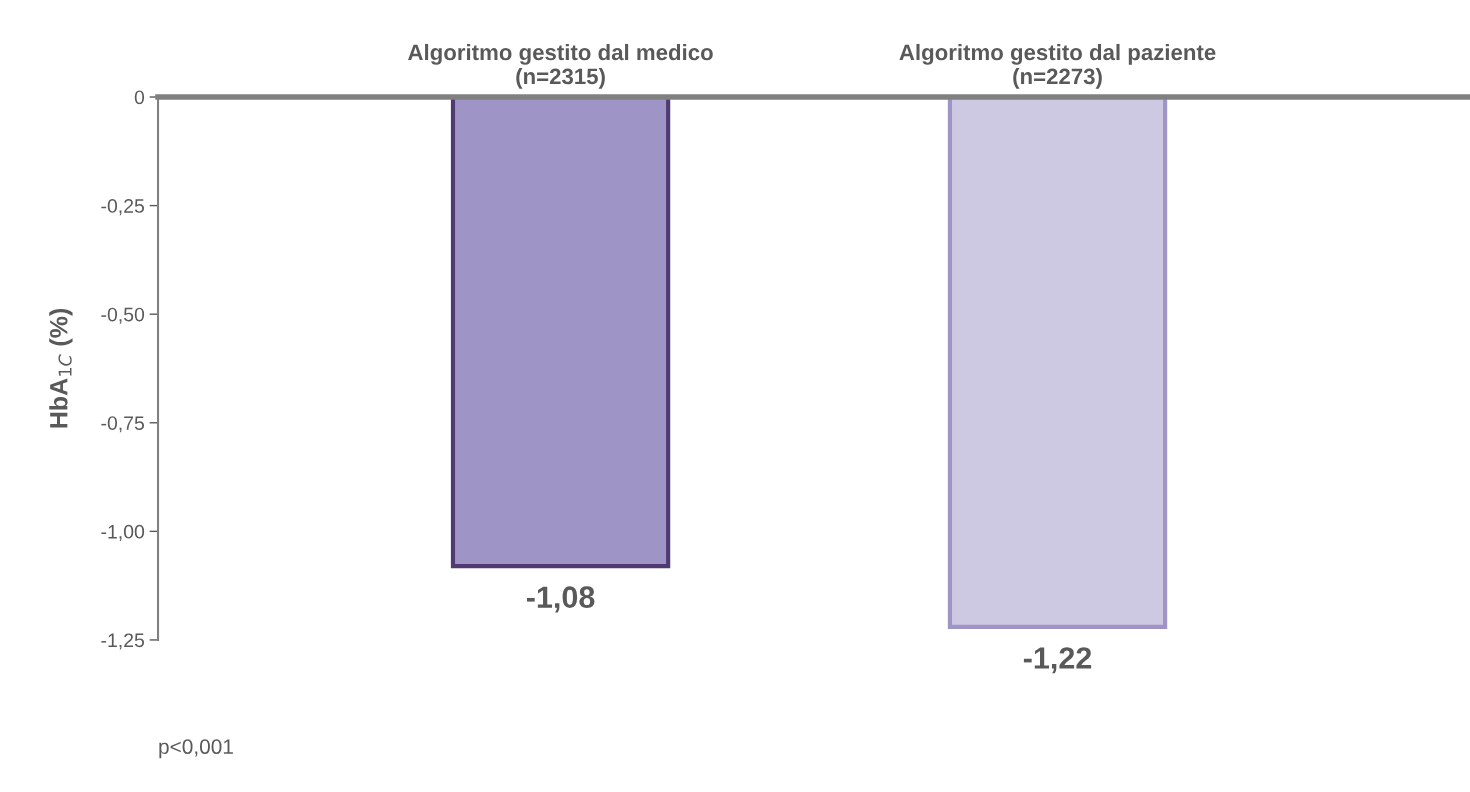 The height and width of the screenshot is (792, 1470). Describe the element at coordinates (123, 207) in the screenshot. I see `y-tick-label: -0,25` at that location.